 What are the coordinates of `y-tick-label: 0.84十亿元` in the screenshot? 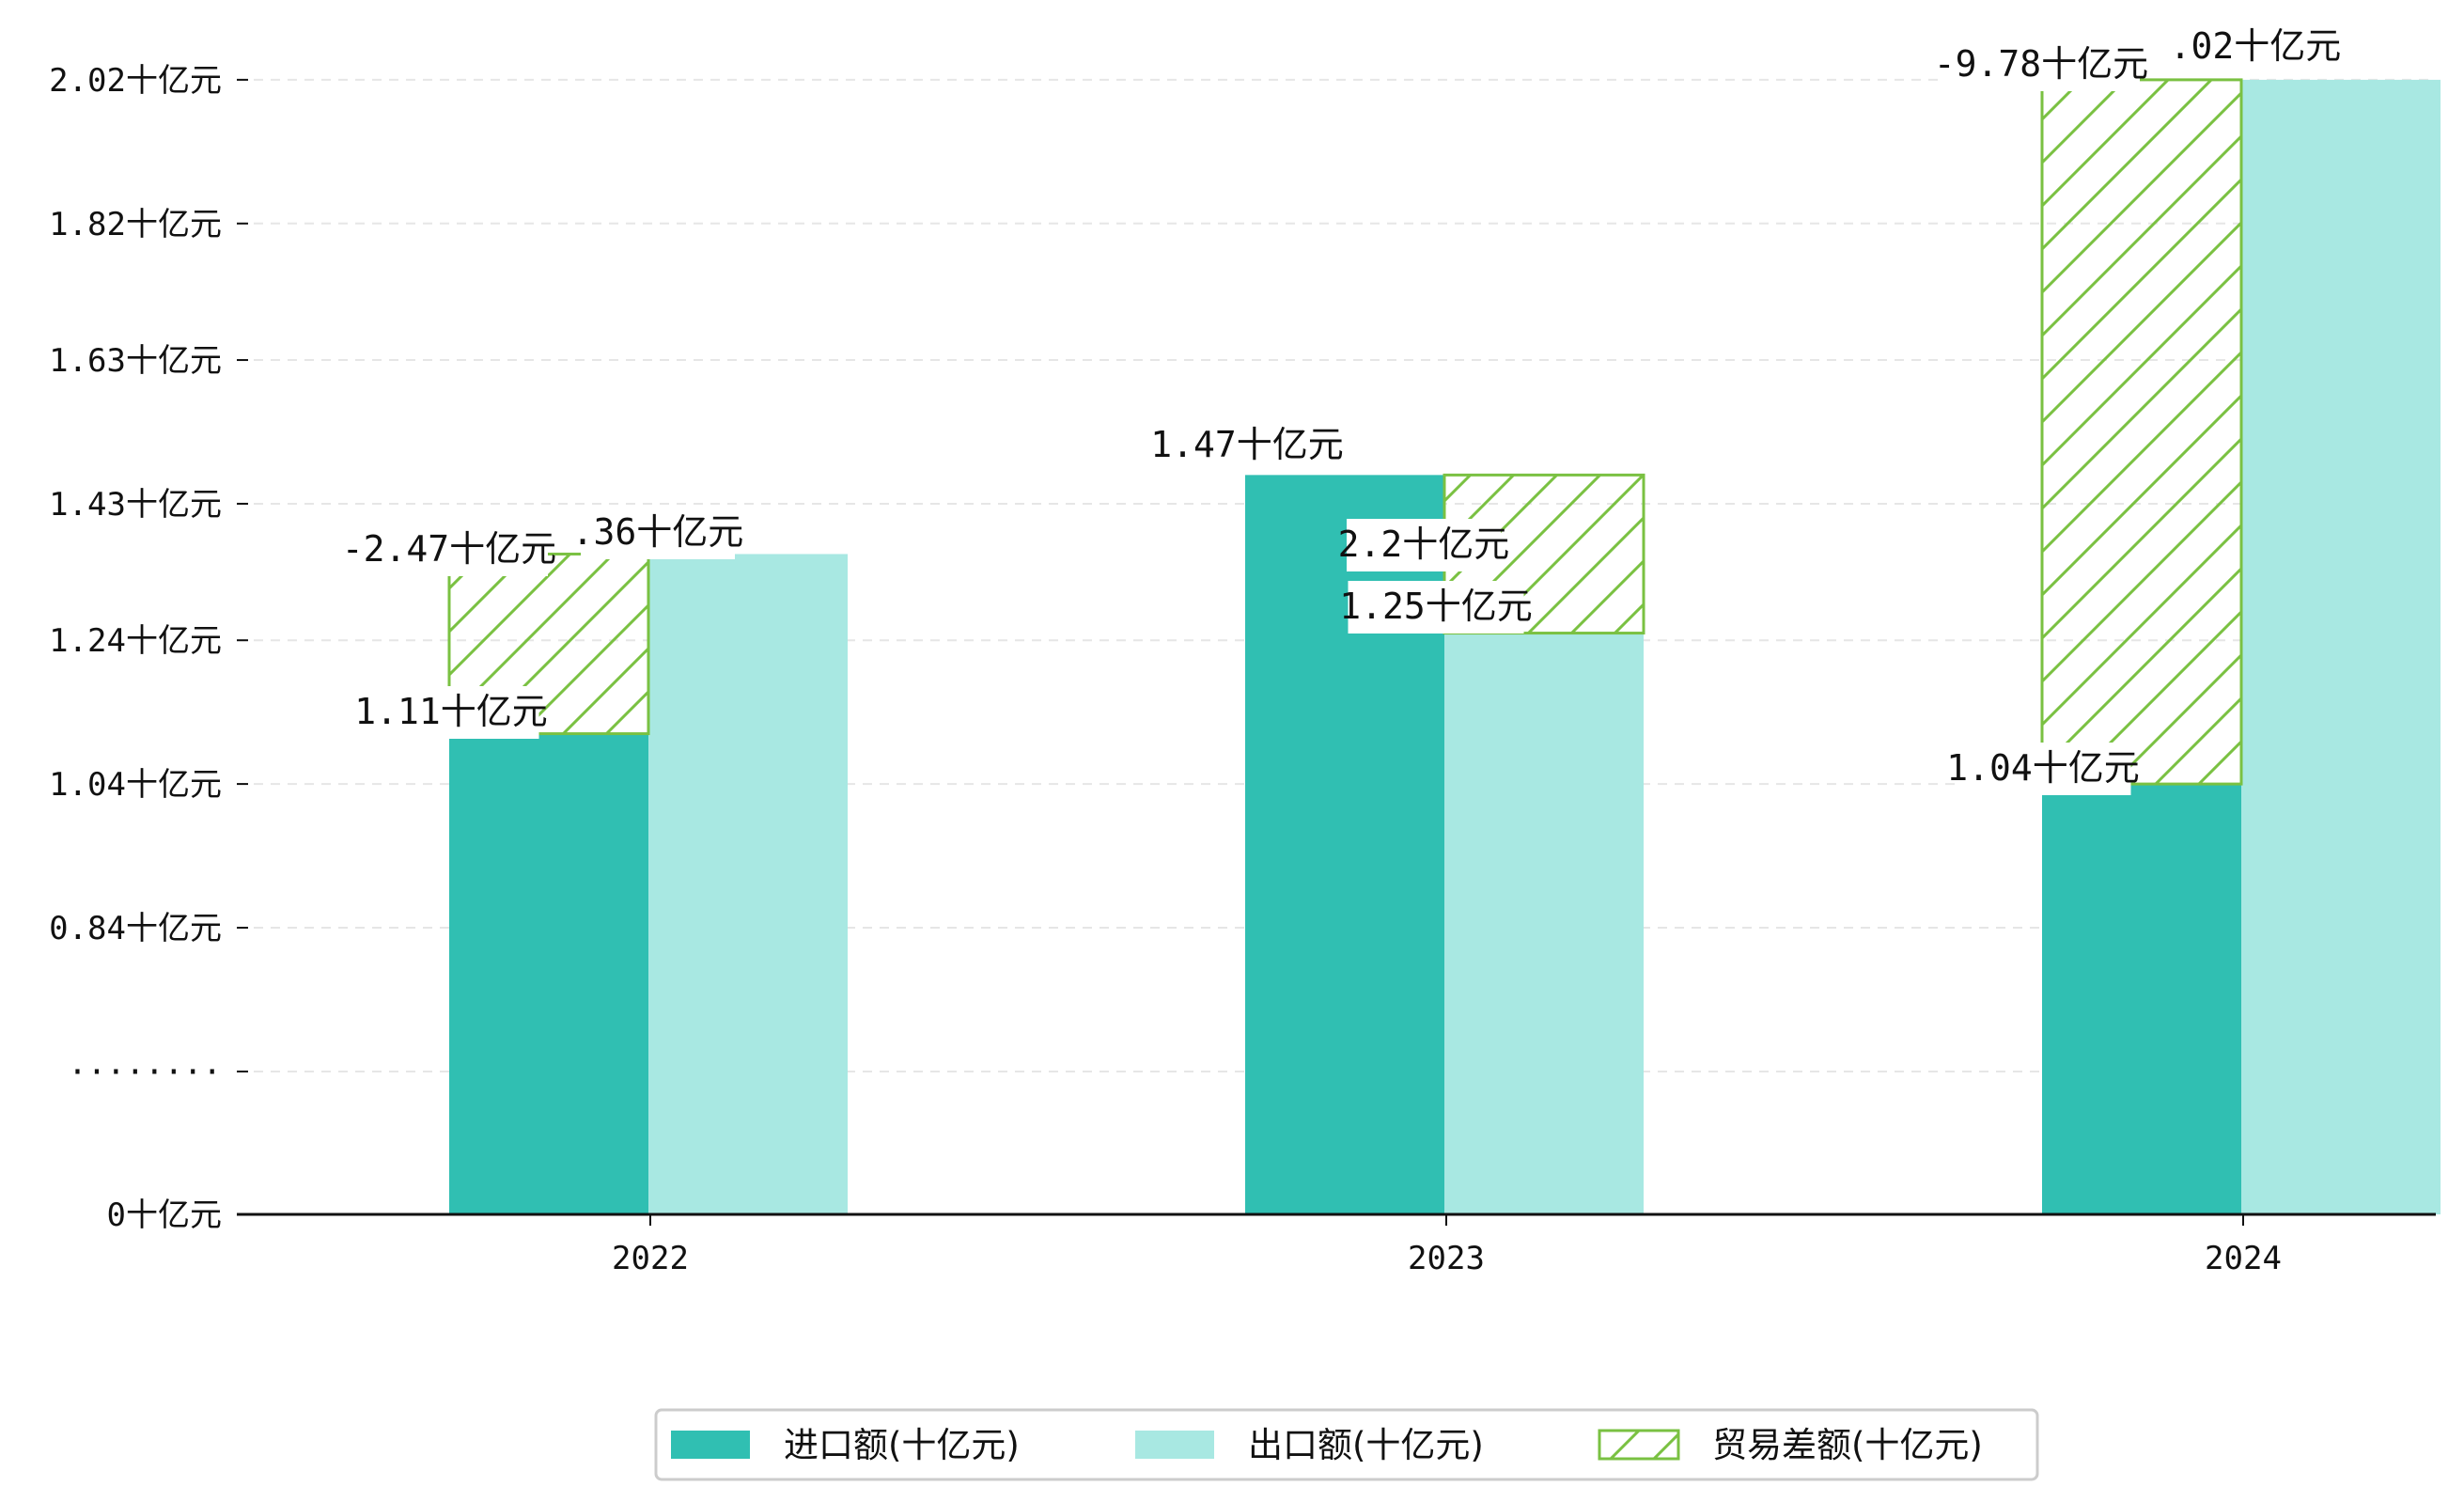 It's located at (135, 928).